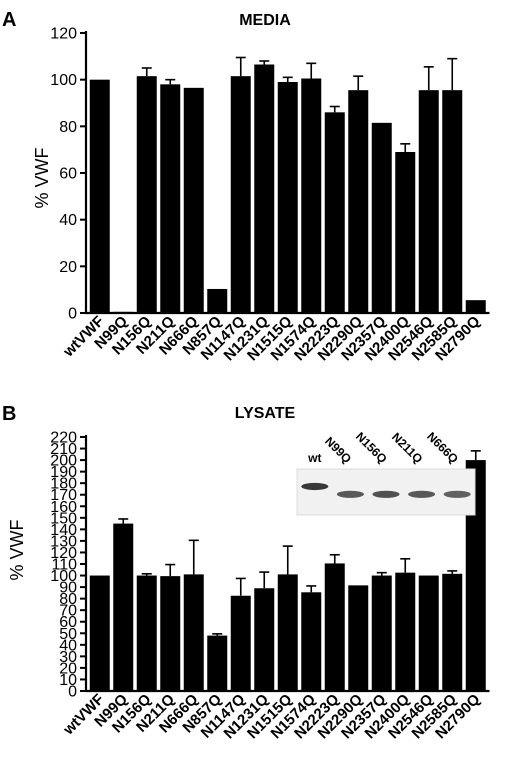  I want to click on y-tick-label: 70, so click(68, 611).